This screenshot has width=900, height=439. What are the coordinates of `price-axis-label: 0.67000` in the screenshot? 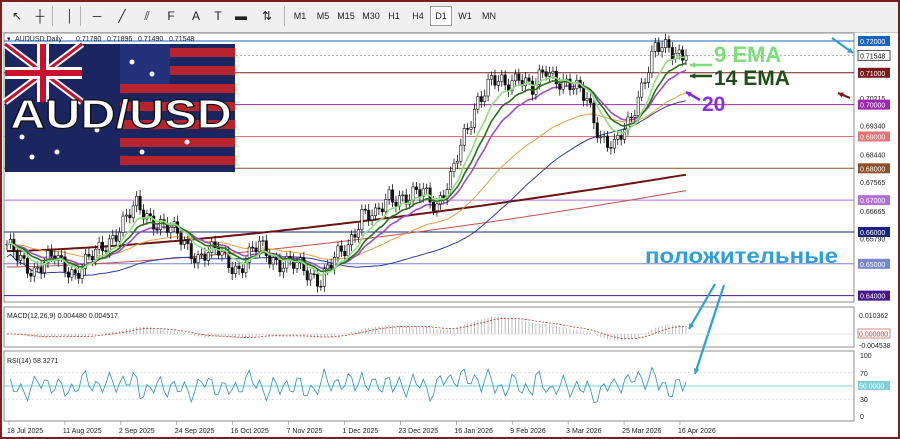 It's located at (872, 201).